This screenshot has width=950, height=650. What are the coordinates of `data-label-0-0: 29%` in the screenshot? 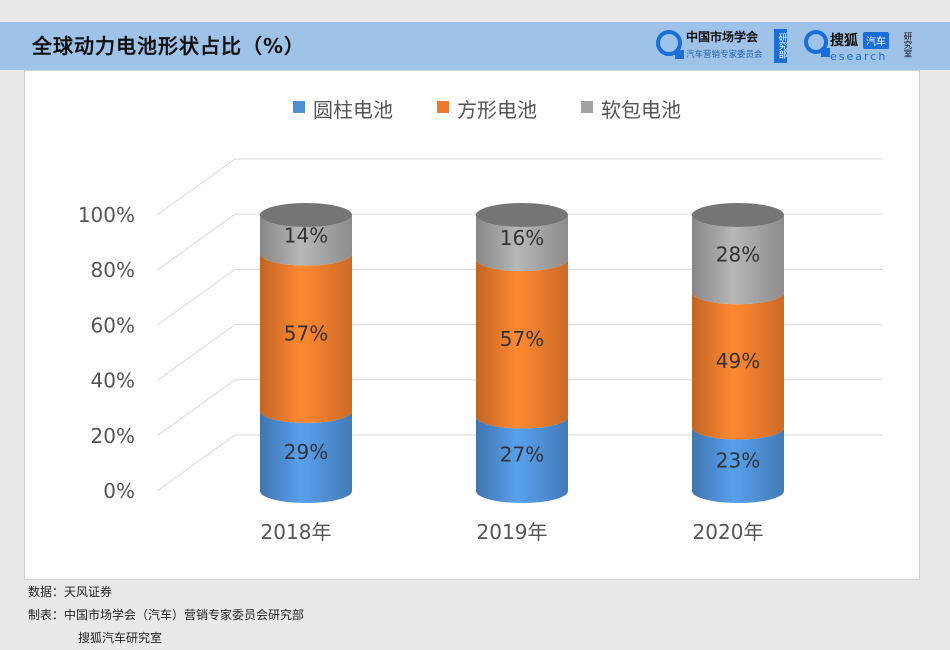 It's located at (306, 452).